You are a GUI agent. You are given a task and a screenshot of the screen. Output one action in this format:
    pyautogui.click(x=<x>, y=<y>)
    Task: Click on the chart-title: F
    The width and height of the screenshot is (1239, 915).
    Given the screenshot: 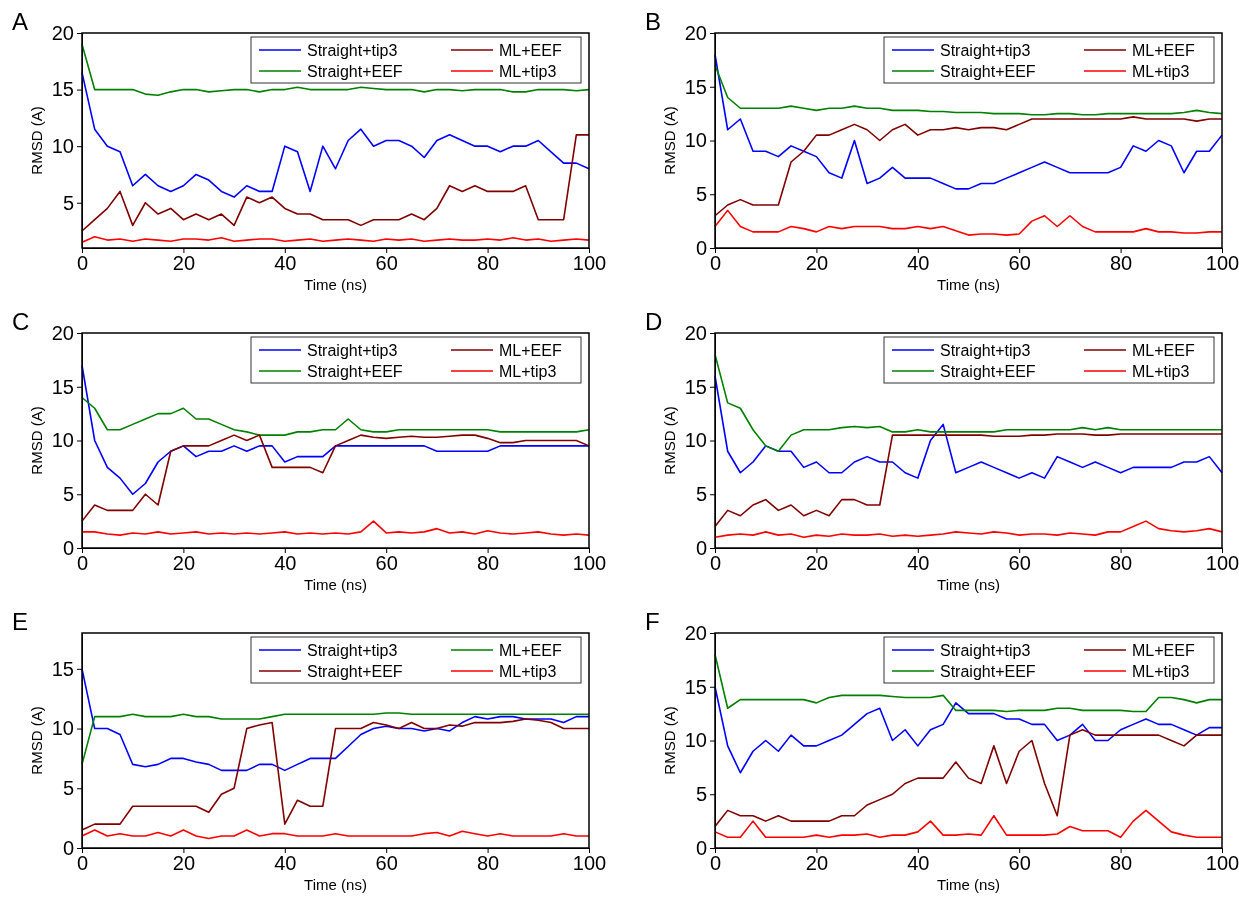 What is the action you would take?
    pyautogui.click(x=652, y=621)
    